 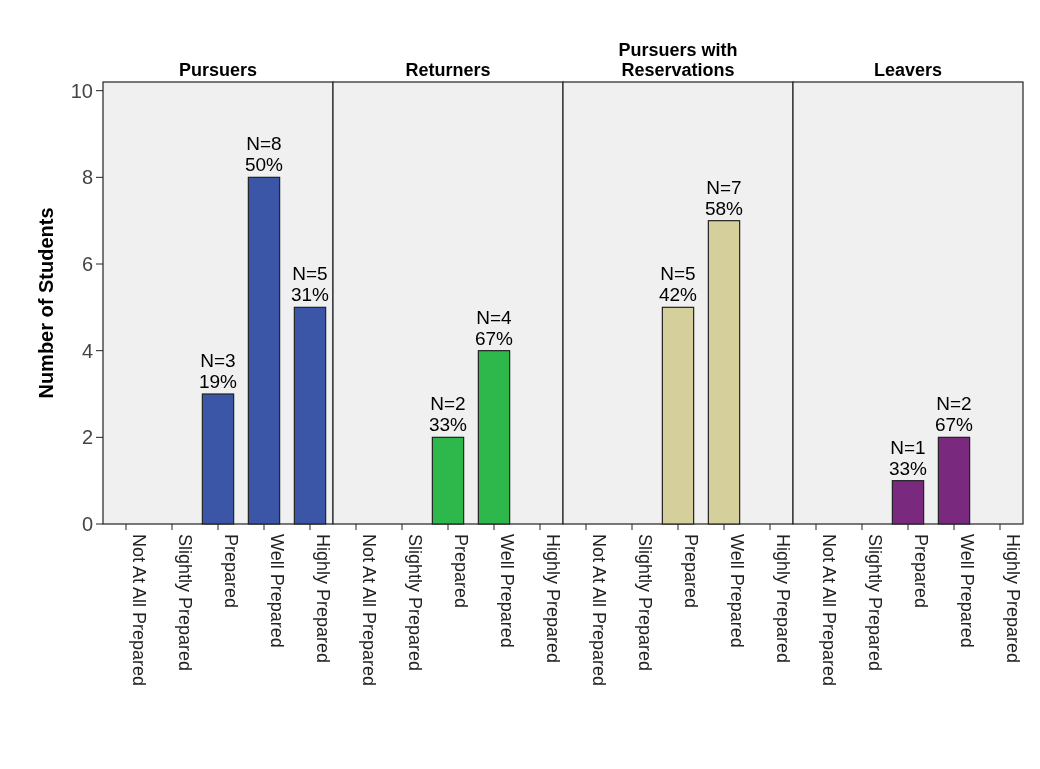 What do you see at coordinates (87, 437) in the screenshot?
I see `y-tick-label: 2` at bounding box center [87, 437].